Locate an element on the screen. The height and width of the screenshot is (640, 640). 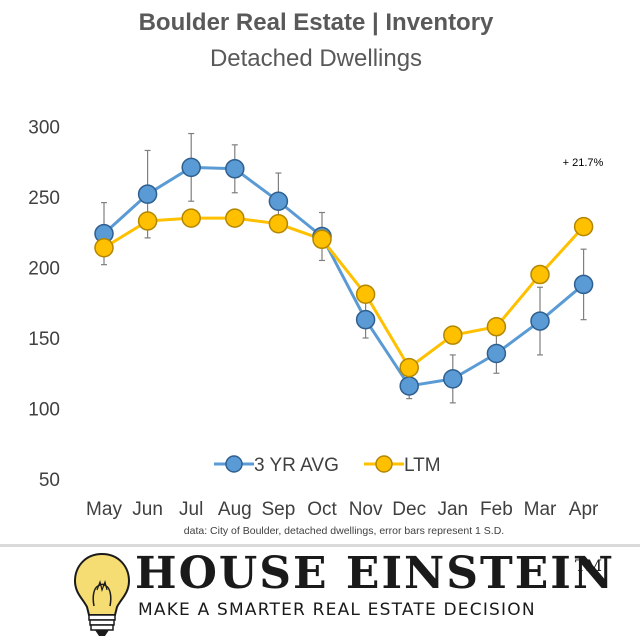
brand-name: HOUSE EINSTEIN is located at coordinates (375, 573).